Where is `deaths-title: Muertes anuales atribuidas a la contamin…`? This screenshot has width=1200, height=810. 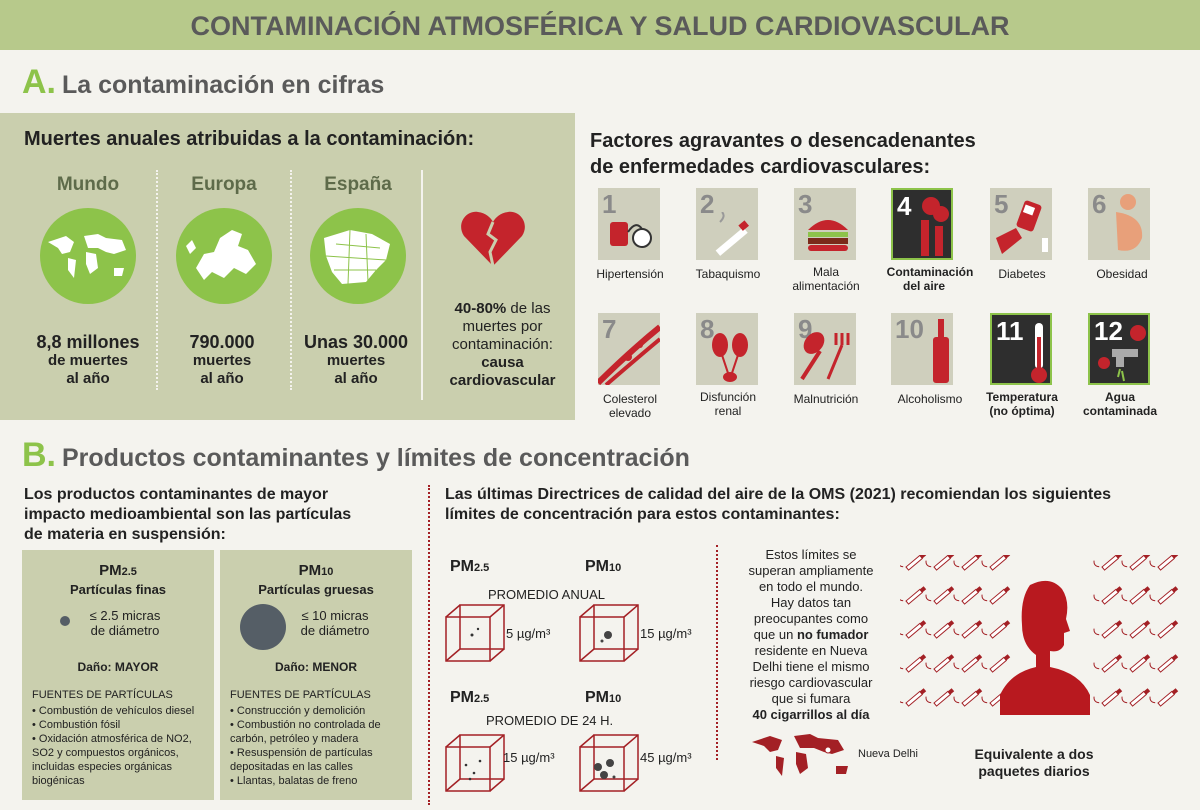 deaths-title: Muertes anuales atribuidas a la contamin… is located at coordinates (249, 139).